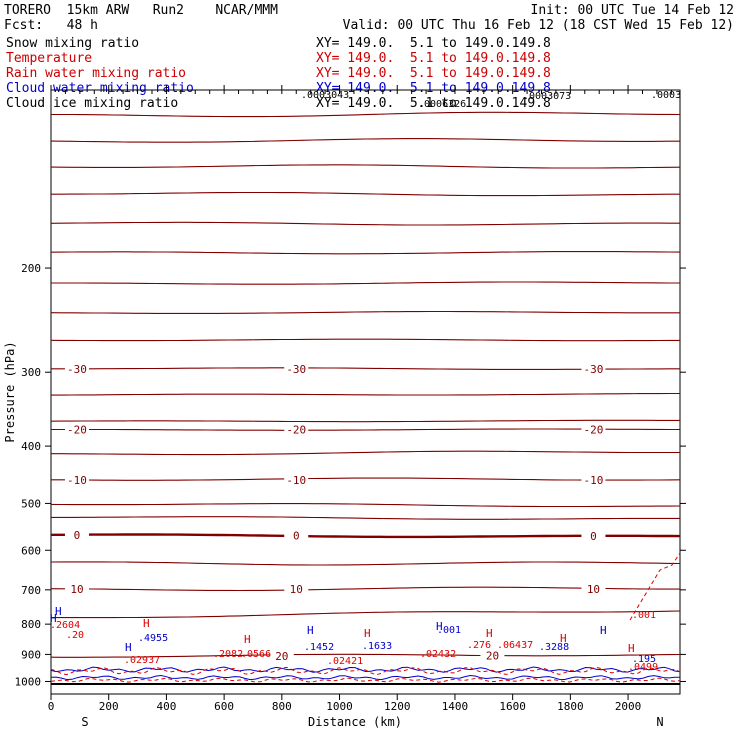 The image size is (740, 740). Describe the element at coordinates (92, 103) in the screenshot. I see `legend-field-name: Cloud ice mixing ratio` at that location.